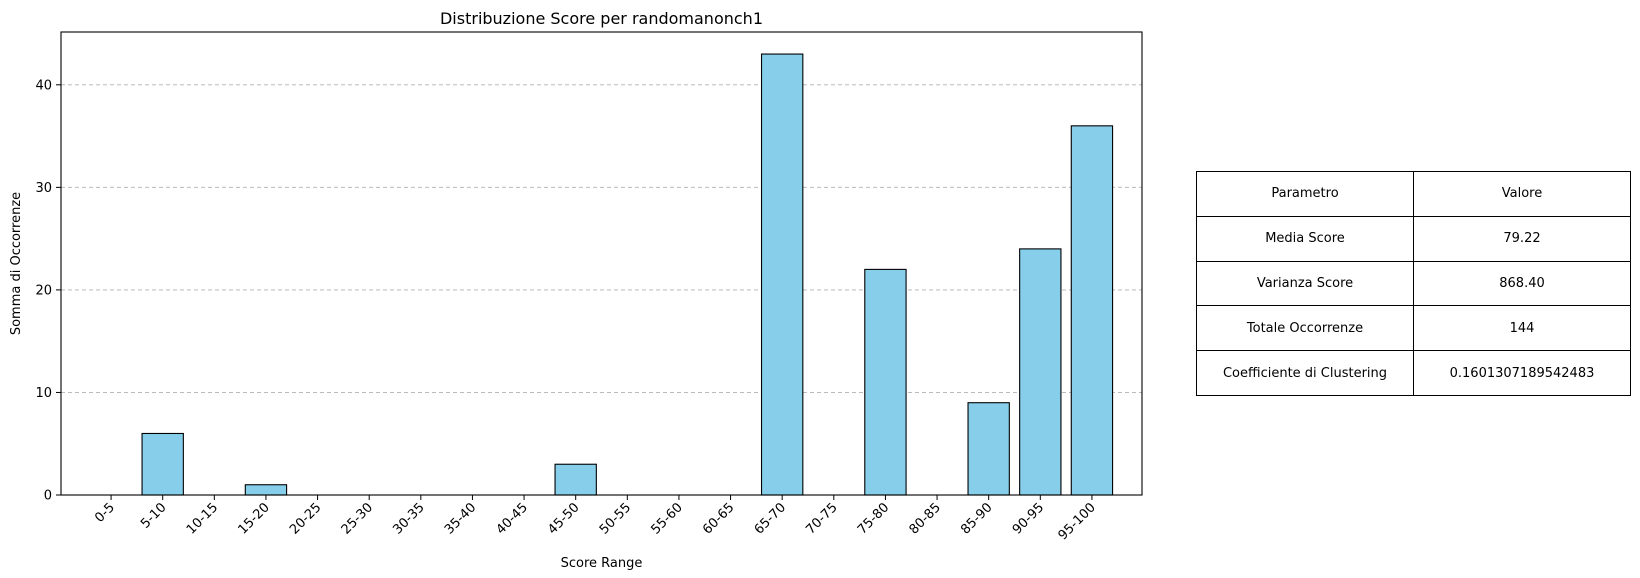 Image resolution: width=1640 pixels, height=578 pixels. I want to click on x-axis-label: Score Range, so click(602, 563).